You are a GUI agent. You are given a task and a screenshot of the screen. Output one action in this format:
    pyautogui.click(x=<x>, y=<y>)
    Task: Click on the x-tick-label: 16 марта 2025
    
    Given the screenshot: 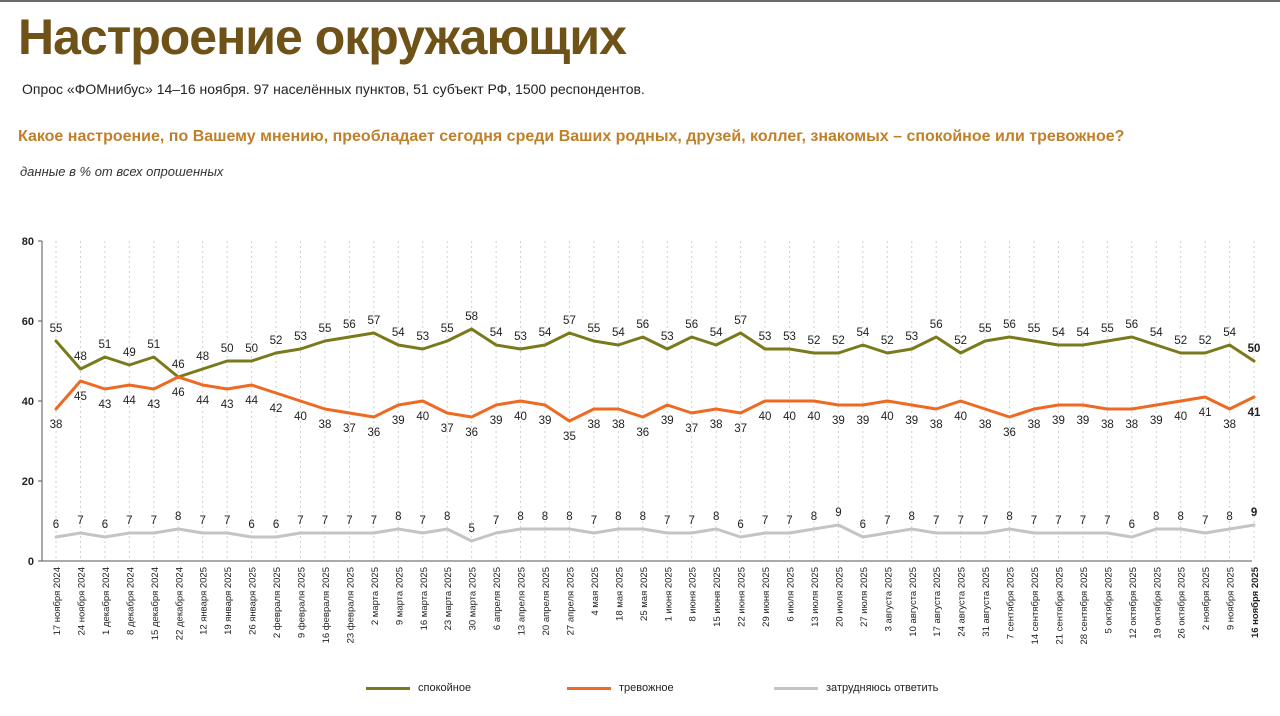 What is the action you would take?
    pyautogui.click(x=424, y=598)
    